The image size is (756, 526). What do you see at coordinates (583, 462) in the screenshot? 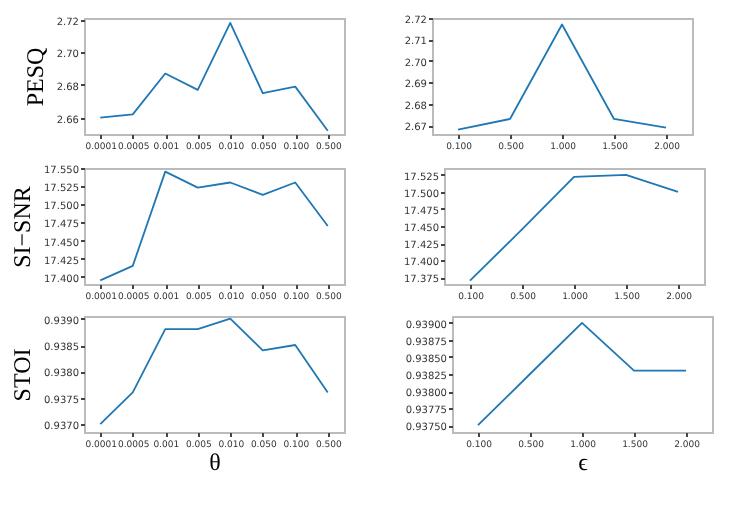
I see `x-axis-title: ϵ` at bounding box center [583, 462].